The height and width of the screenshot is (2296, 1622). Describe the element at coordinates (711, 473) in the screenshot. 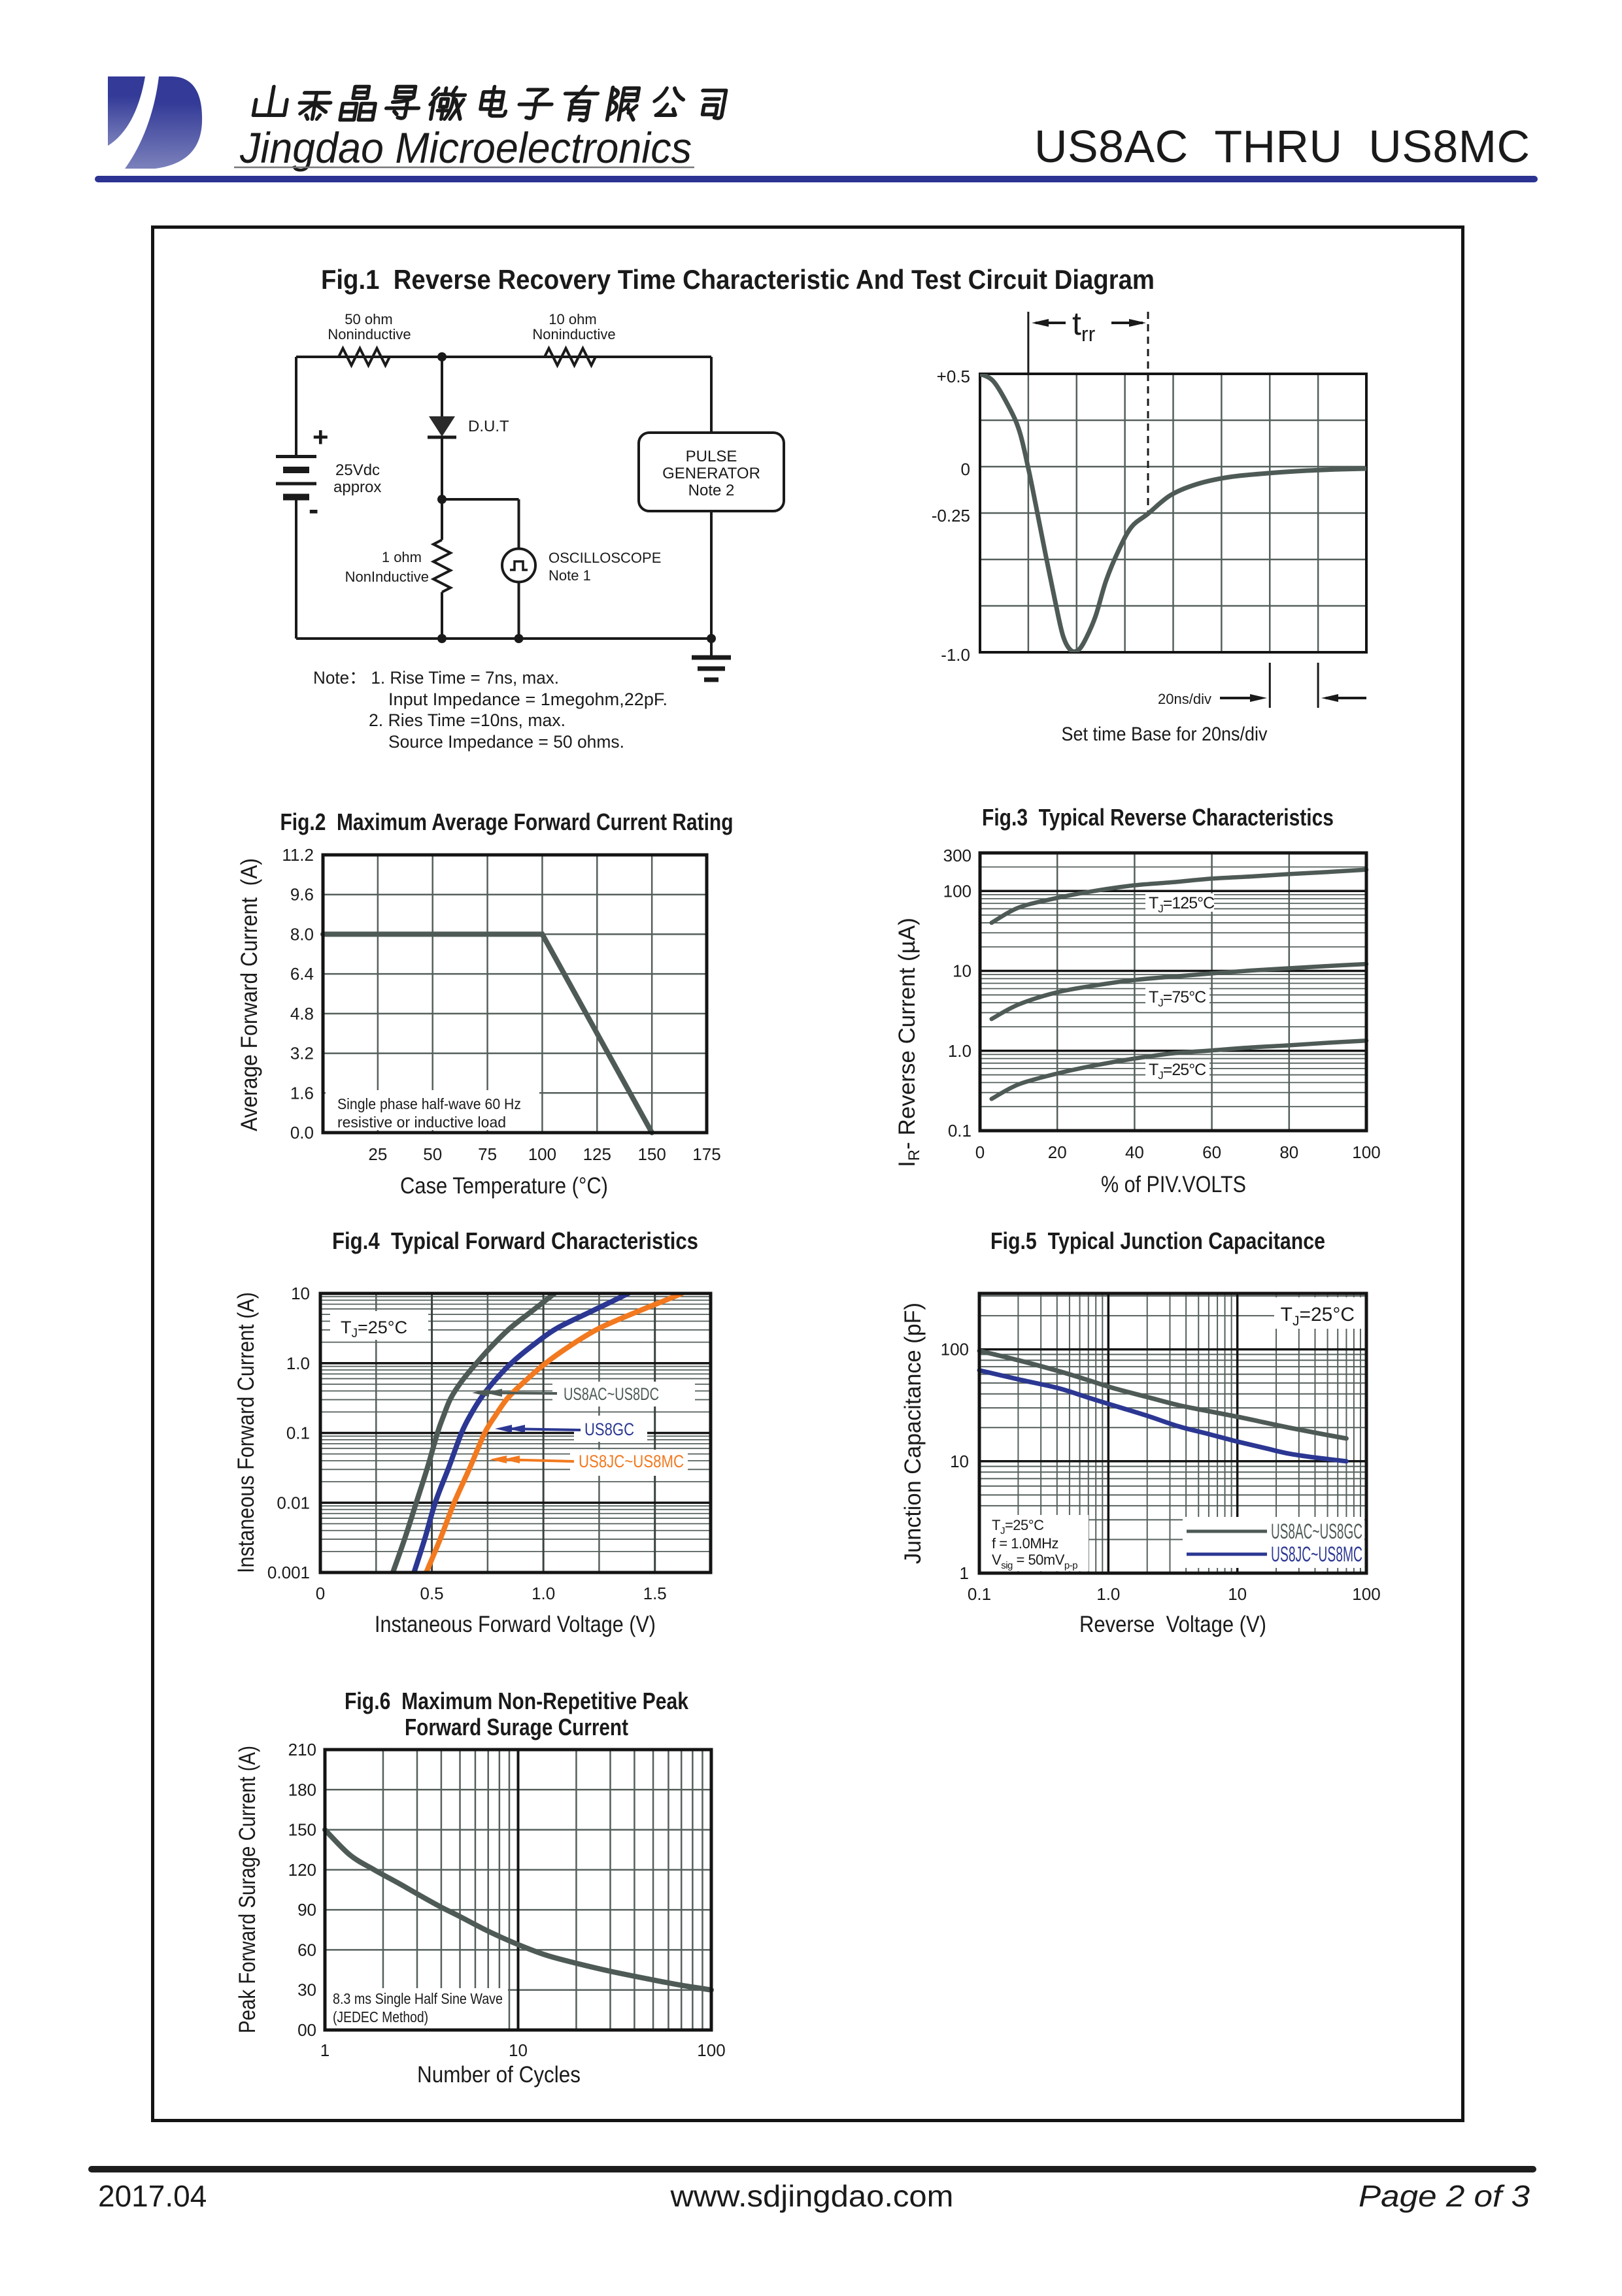

I see `svg-text: GENERATOR` at that location.